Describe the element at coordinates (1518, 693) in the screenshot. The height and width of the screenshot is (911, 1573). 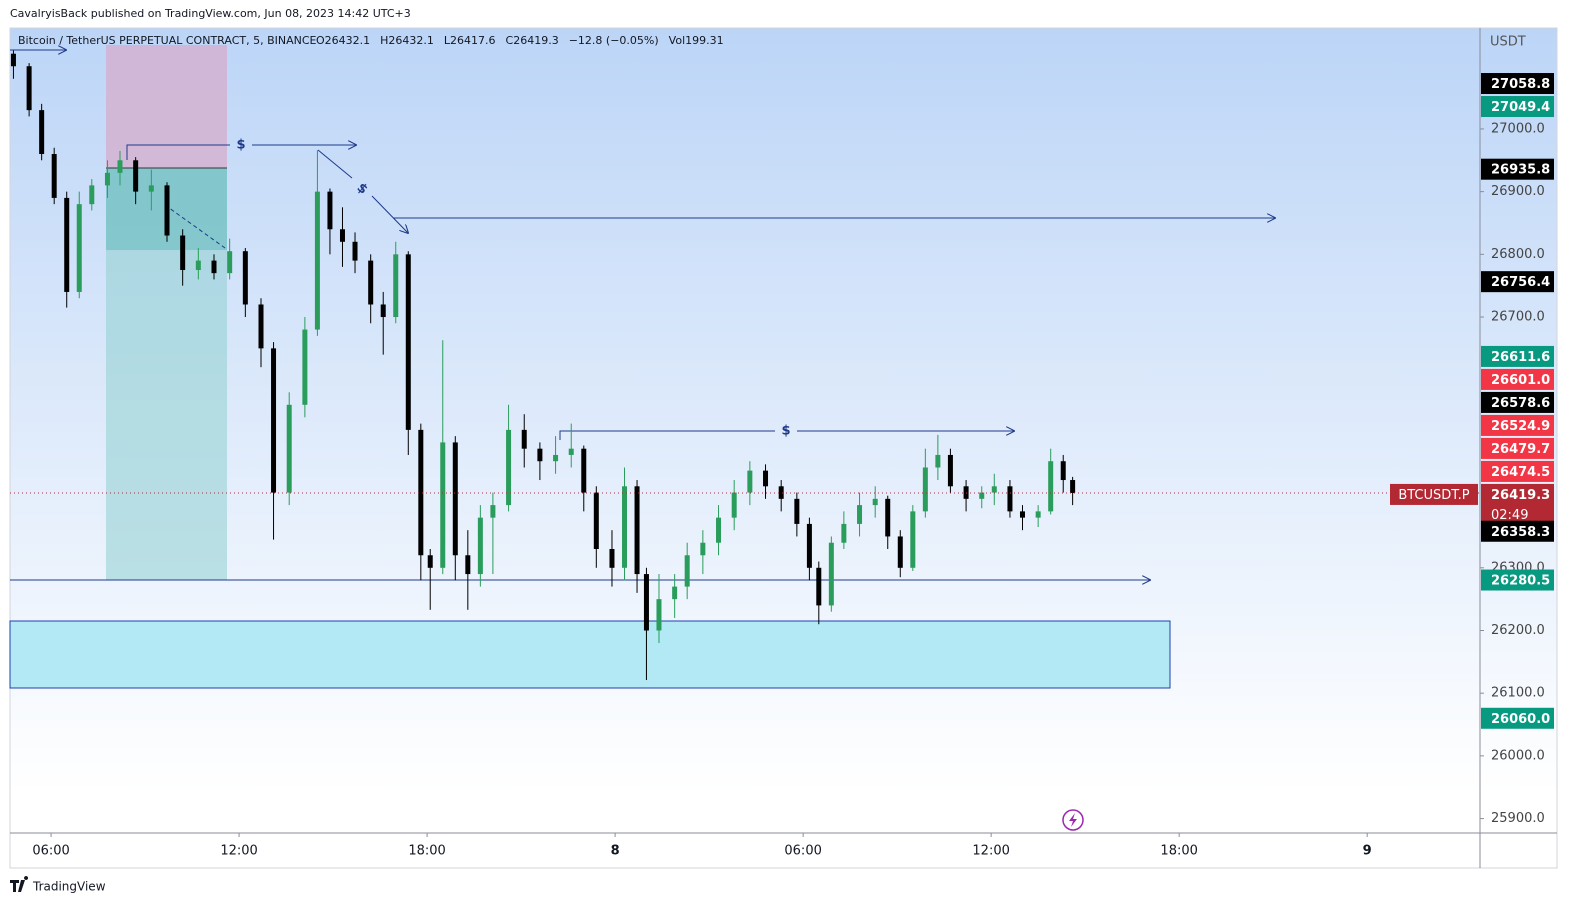
I see `y-tick-label: 26100.0` at that location.